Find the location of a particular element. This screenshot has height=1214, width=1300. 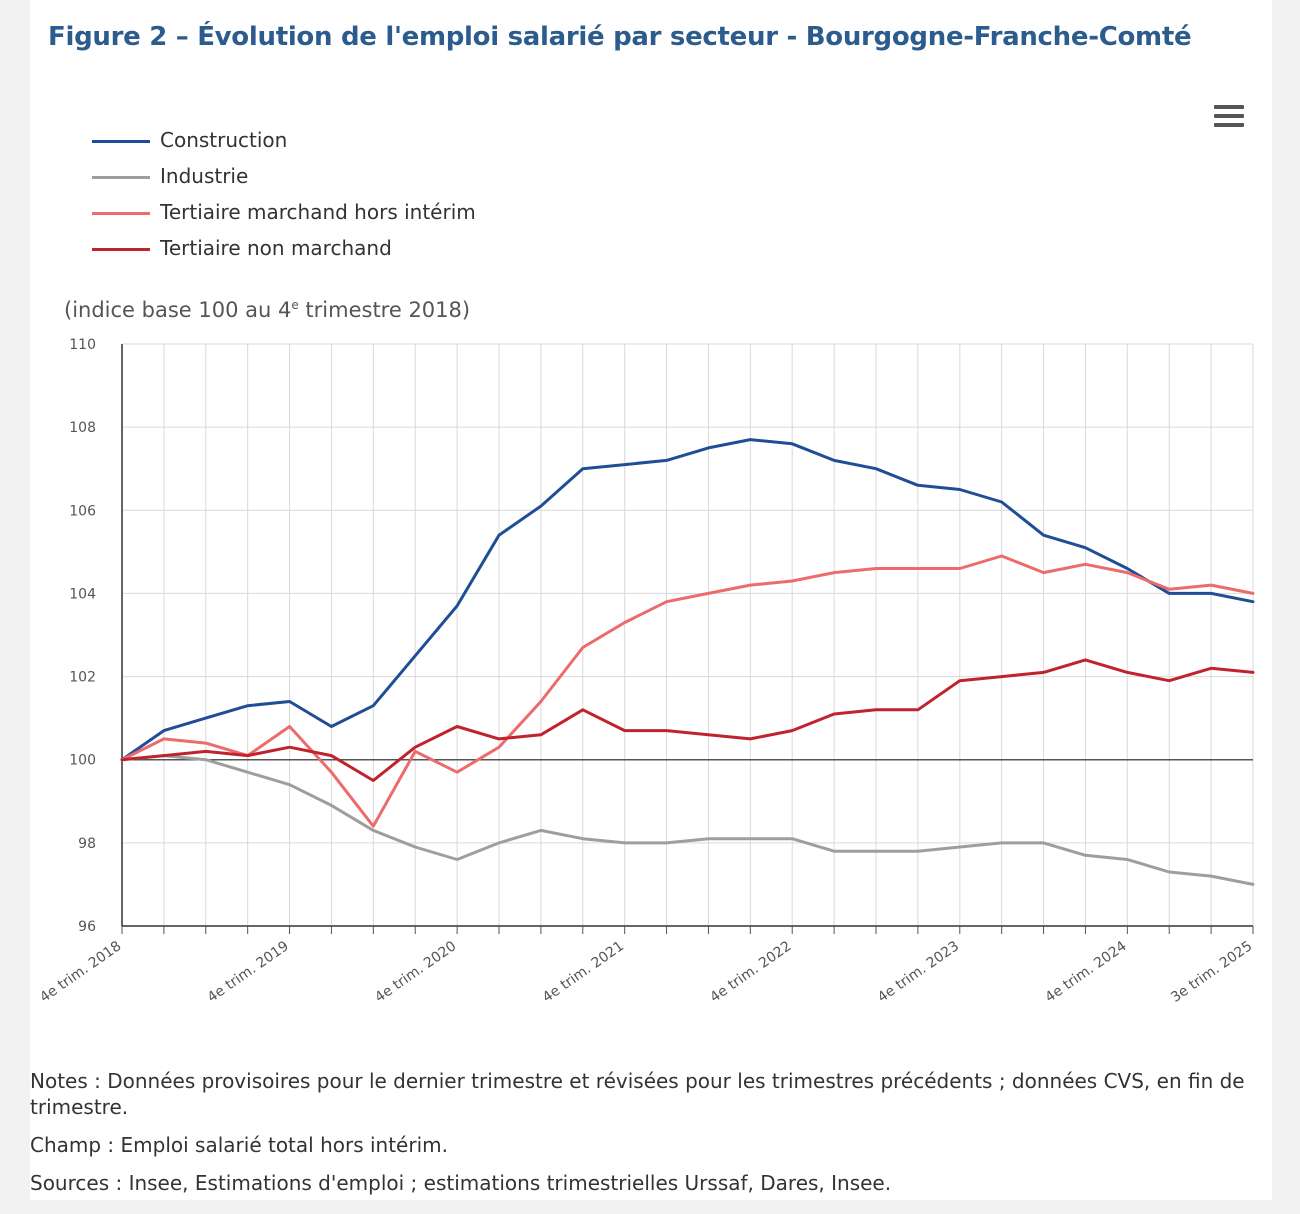

y-tick-label: 108 is located at coordinates (82, 428).